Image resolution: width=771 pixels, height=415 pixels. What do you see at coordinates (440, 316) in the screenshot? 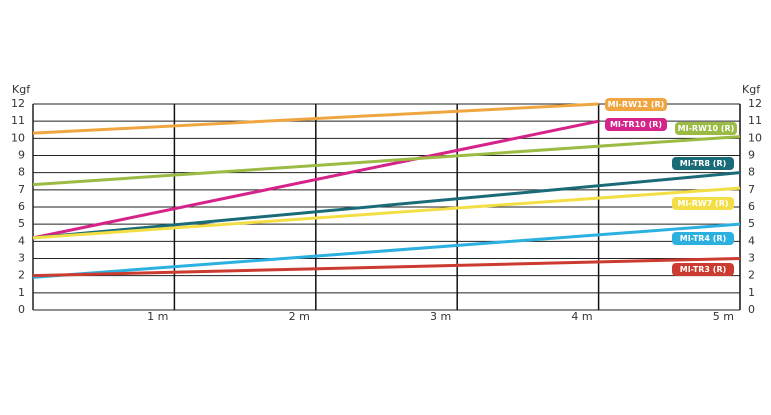
I see `x-tick-label: 3 m` at bounding box center [440, 316].